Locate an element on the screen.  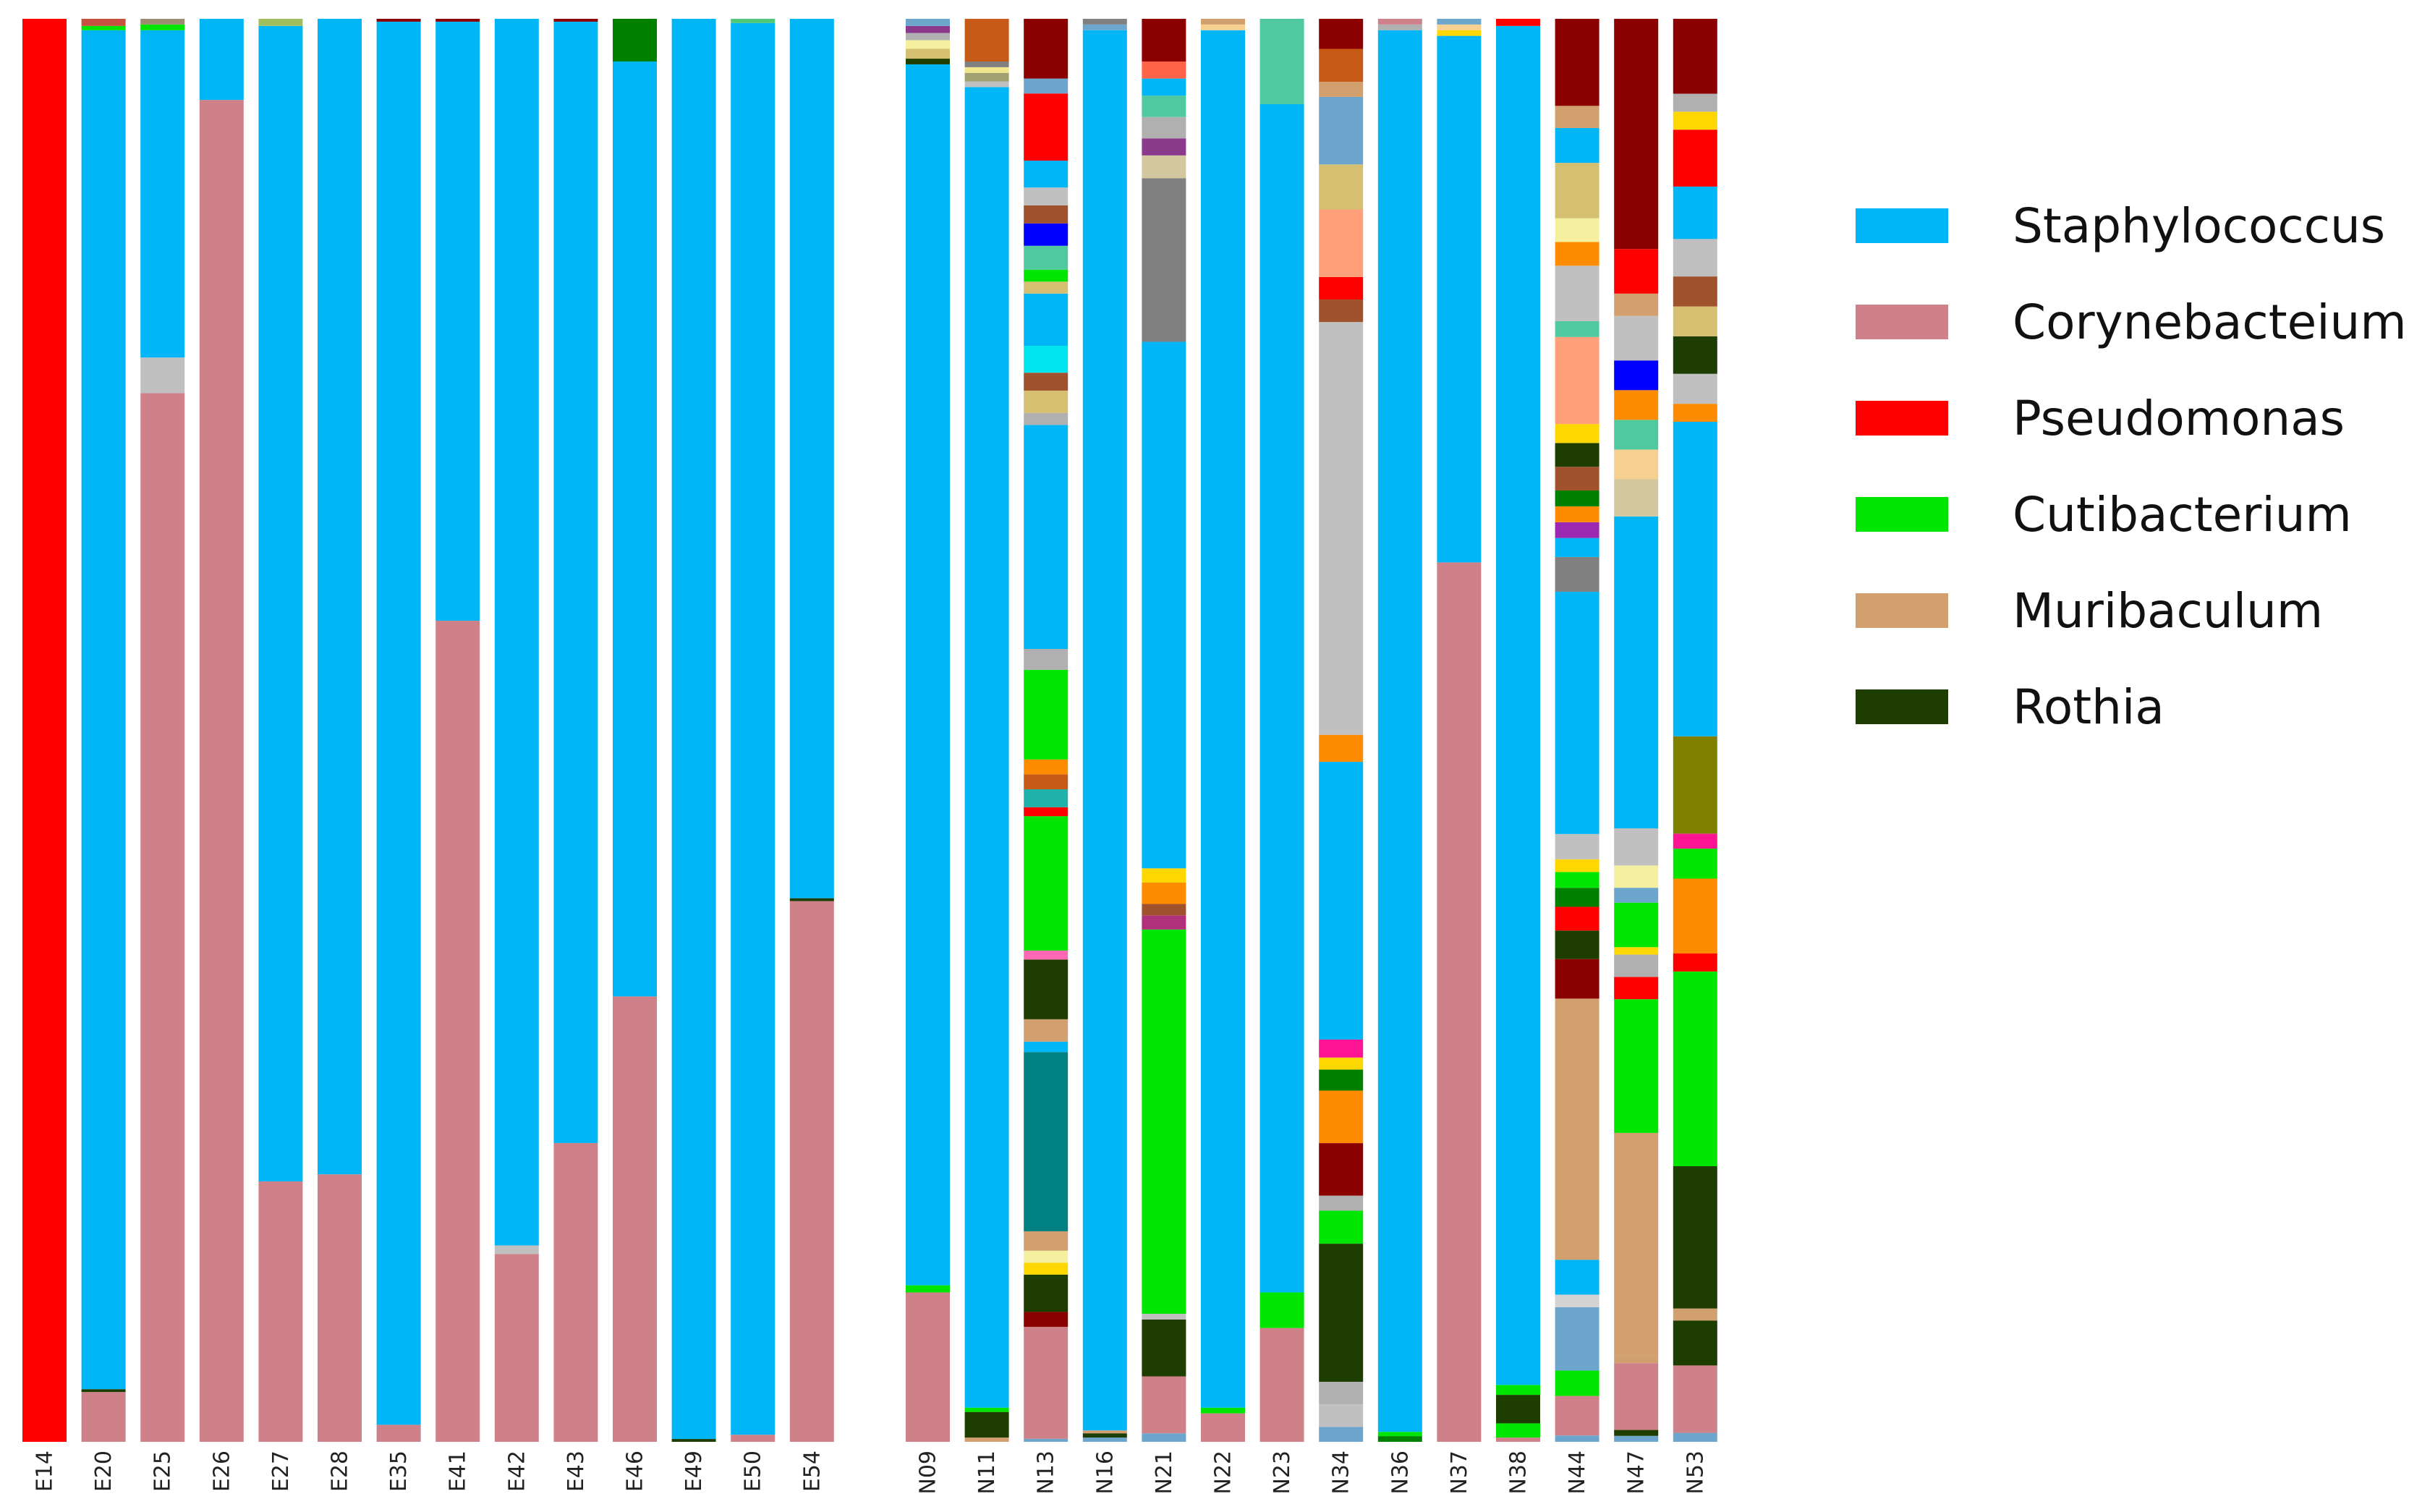
bar-e41 is located at coordinates (458, 730).